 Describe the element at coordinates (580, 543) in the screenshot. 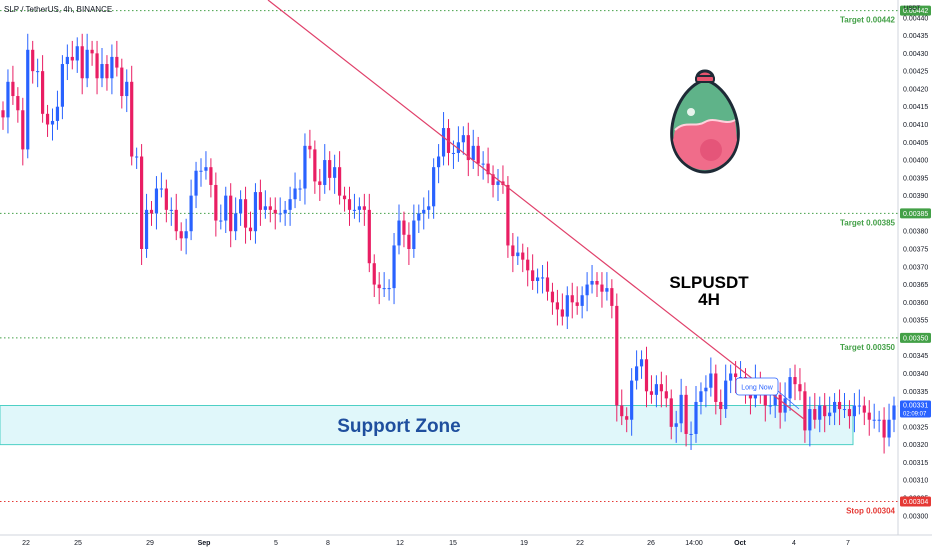

I see `time-tick-label: 22` at that location.